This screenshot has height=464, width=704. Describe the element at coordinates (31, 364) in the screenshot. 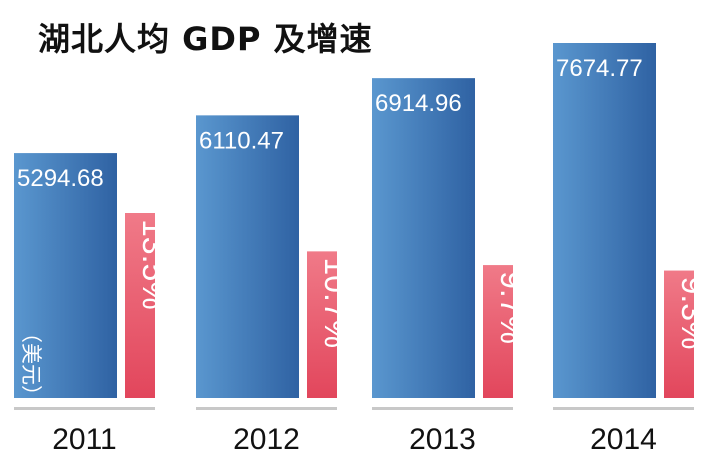

I see `unit-label: （美元）` at that location.